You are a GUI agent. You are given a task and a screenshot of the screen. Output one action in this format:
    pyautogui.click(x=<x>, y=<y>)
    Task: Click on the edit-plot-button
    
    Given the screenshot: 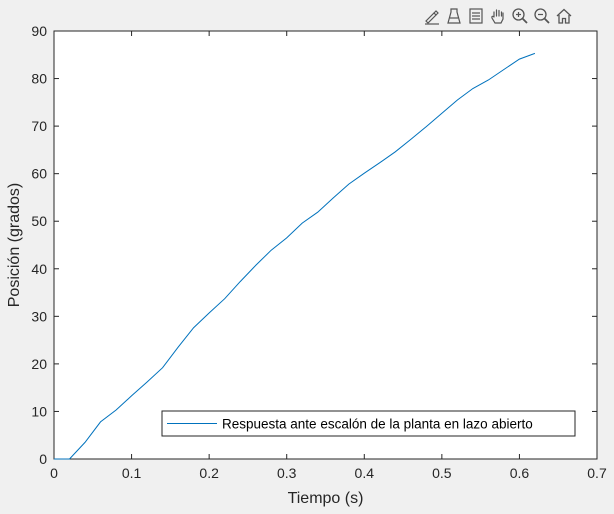 What is the action you would take?
    pyautogui.click(x=432, y=16)
    